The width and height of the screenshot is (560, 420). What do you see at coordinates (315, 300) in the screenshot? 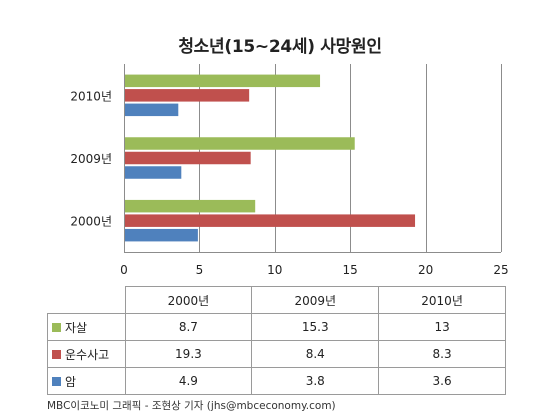
I see `table-header-cell: 2009년` at bounding box center [315, 300].